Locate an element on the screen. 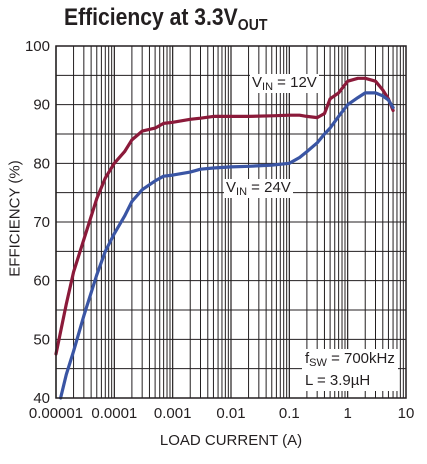 This screenshot has height=464, width=427. x-tick-label: 1 is located at coordinates (347, 413).